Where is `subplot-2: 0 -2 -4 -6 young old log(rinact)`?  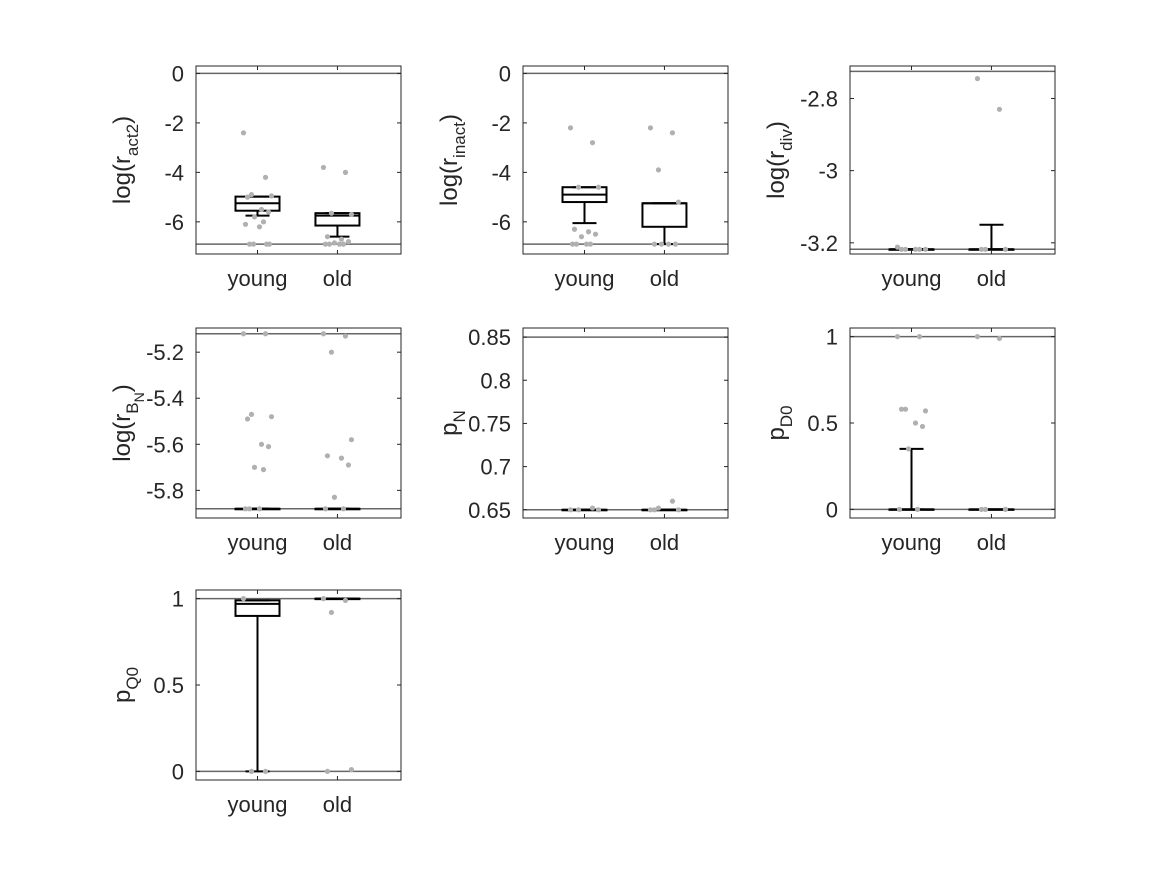
subplot-2: 0 -2 -4 -6 young old log(rinact) is located at coordinates (582, 176).